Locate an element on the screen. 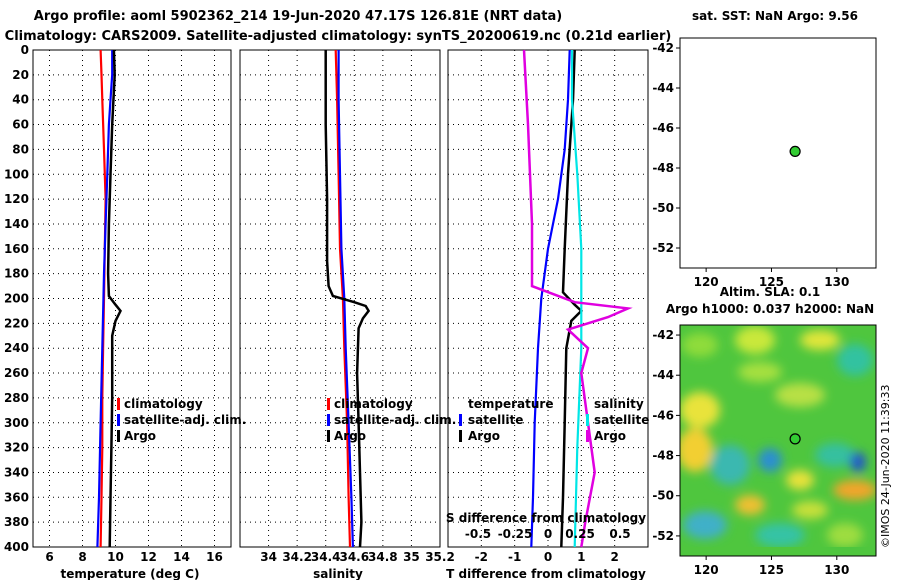 The width and height of the screenshot is (900, 584). depth-tick-label: 20 is located at coordinates (20, 75).